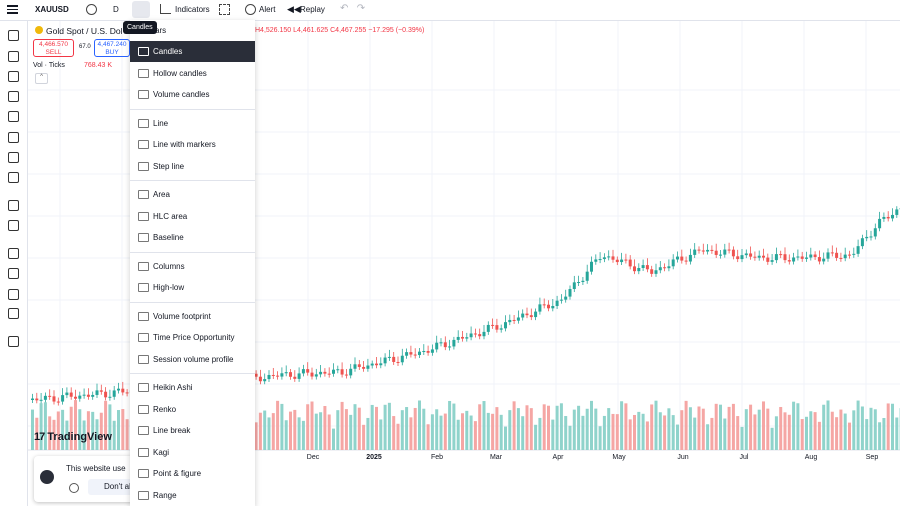  I want to click on menu-item: Renko, so click(192, 409).